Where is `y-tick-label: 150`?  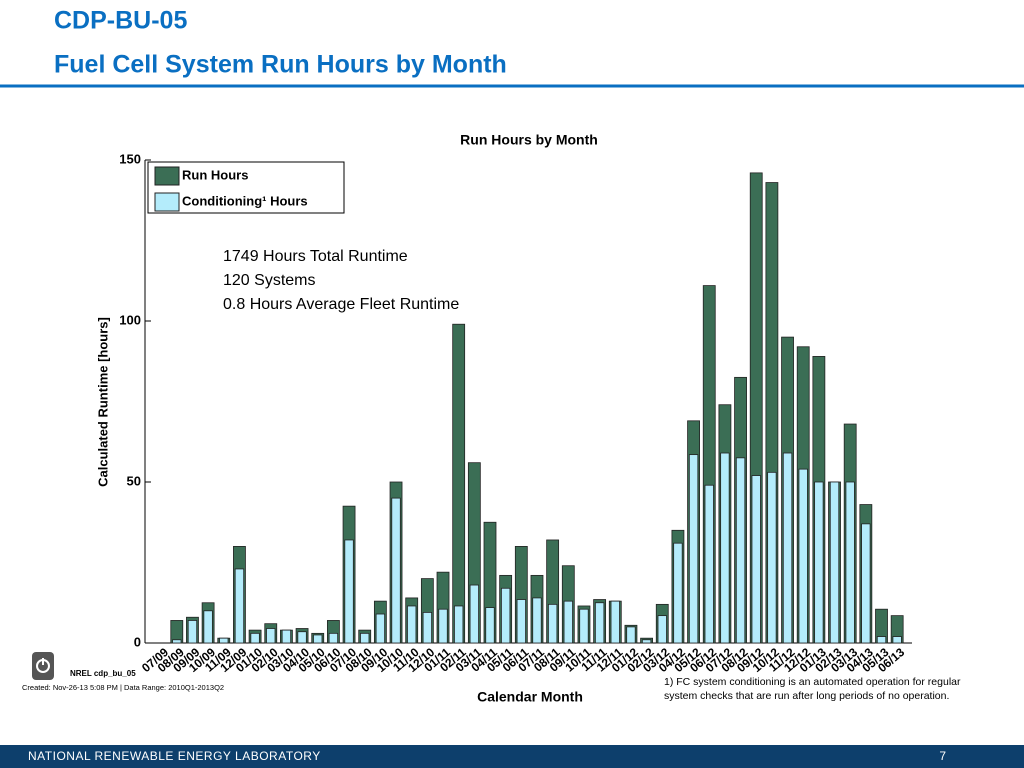 y-tick-label: 150 is located at coordinates (130, 158).